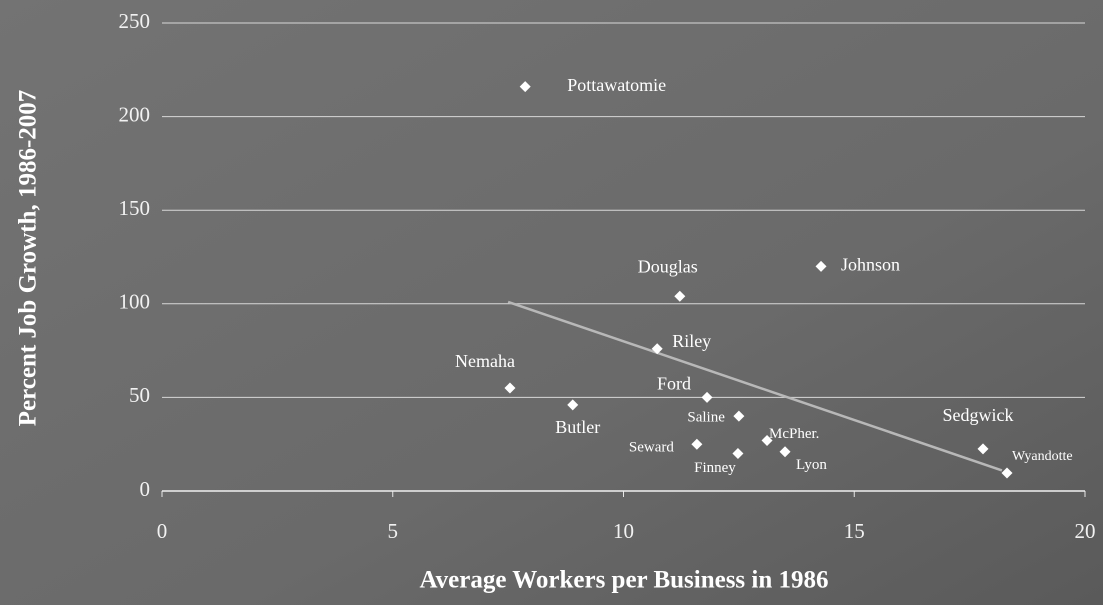 The height and width of the screenshot is (605, 1103). I want to click on point-label: Sedgwick, so click(978, 415).